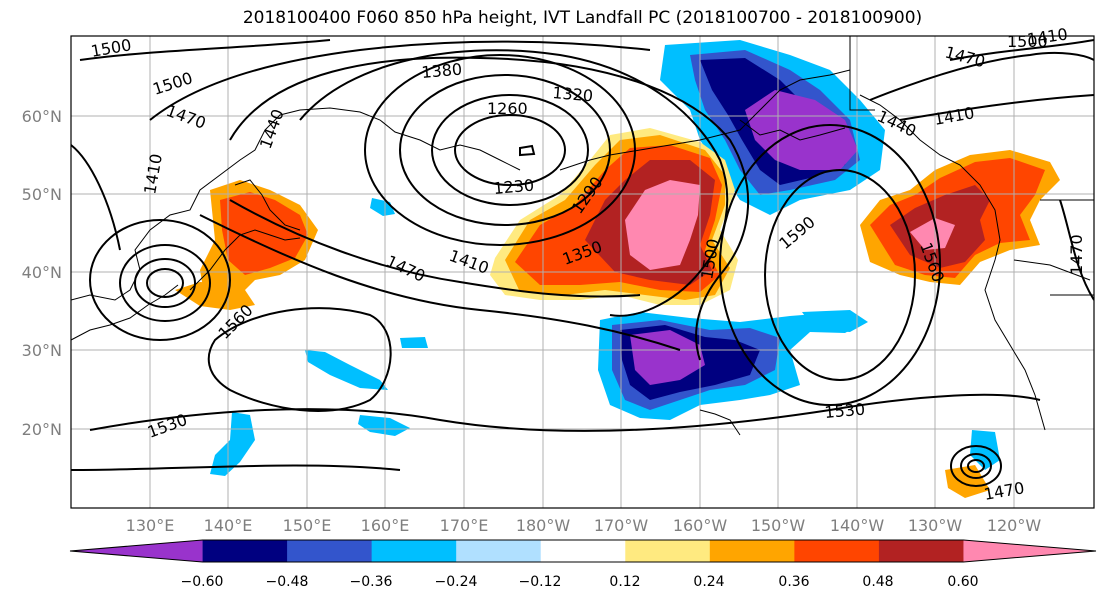 This screenshot has height=601, width=1105. What do you see at coordinates (543, 525) in the screenshot?
I see `lon-label: 180°W` at bounding box center [543, 525].